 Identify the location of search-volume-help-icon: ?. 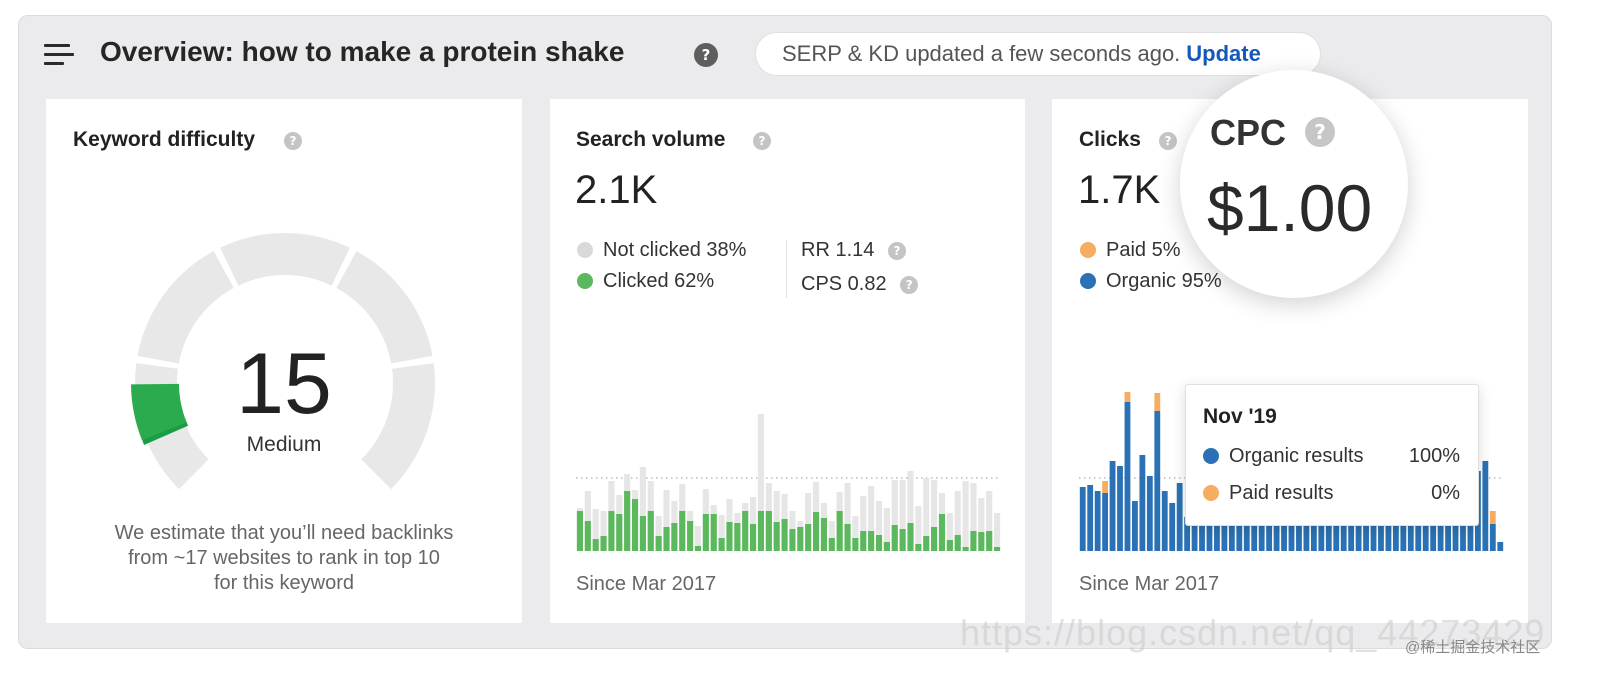
(762, 141).